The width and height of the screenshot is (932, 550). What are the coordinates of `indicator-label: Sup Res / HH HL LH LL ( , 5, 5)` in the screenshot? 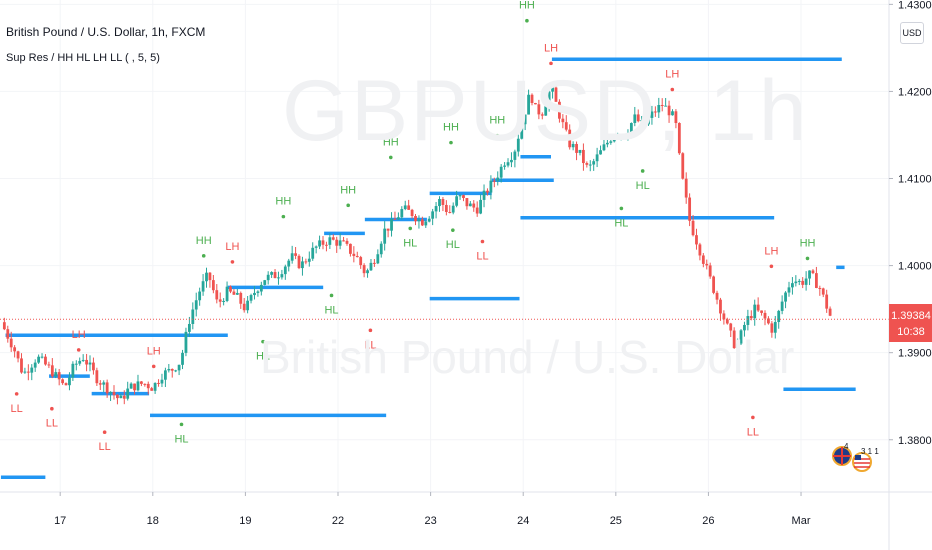 It's located at (83, 58).